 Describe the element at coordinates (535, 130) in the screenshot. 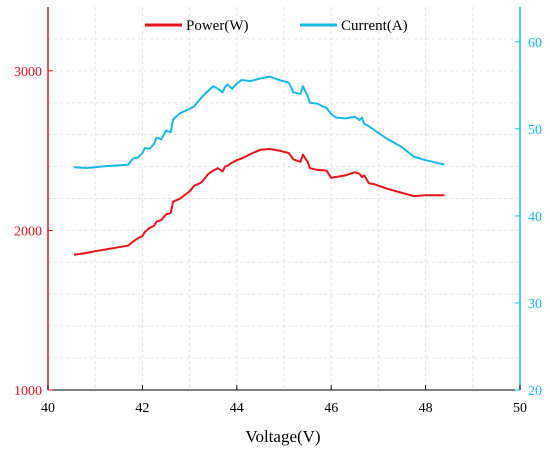

I see `right-y-tick-label: 50` at that location.